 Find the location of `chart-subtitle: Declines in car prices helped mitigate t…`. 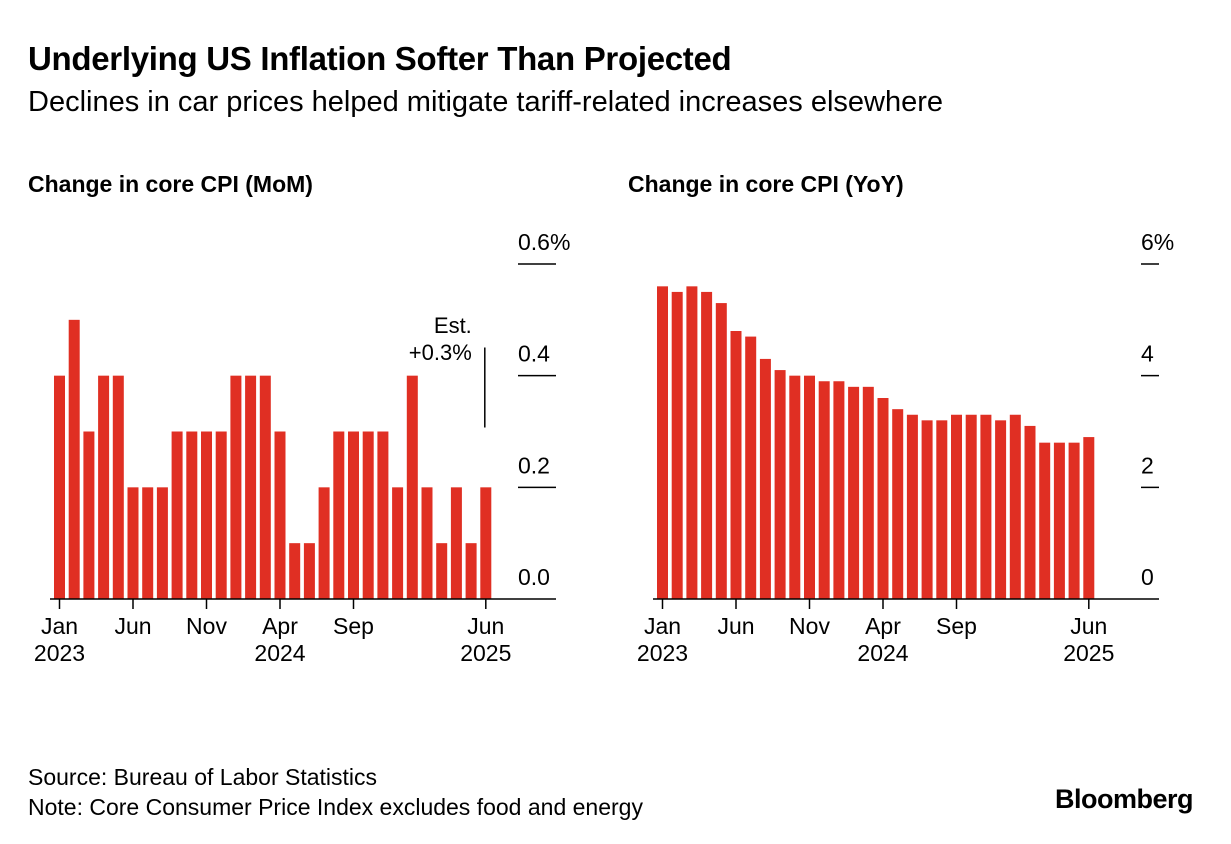

chart-subtitle: Declines in car prices helped mitigate t… is located at coordinates (486, 102).